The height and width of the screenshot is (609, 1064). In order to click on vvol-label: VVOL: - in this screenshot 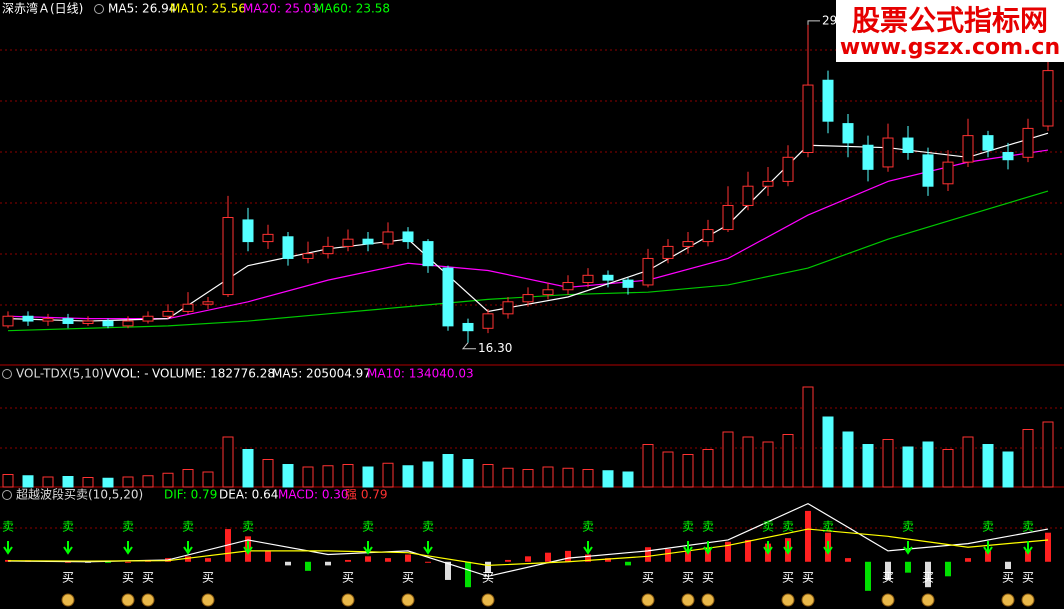, I will do `click(126, 374)`.